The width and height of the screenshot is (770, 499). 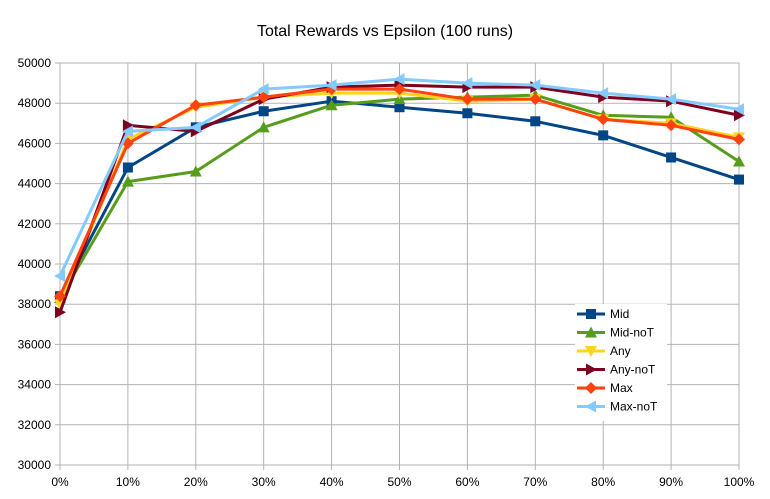 What do you see at coordinates (60, 482) in the screenshot?
I see `x-tick-label: 0%` at bounding box center [60, 482].